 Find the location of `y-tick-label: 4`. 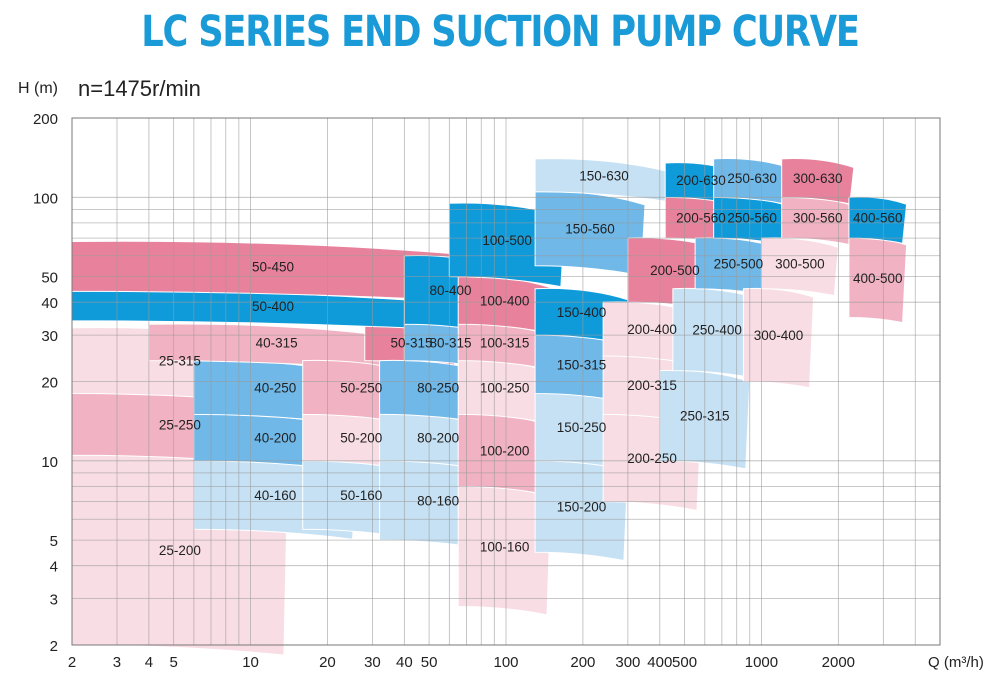

y-tick-label: 4 is located at coordinates (54, 567).